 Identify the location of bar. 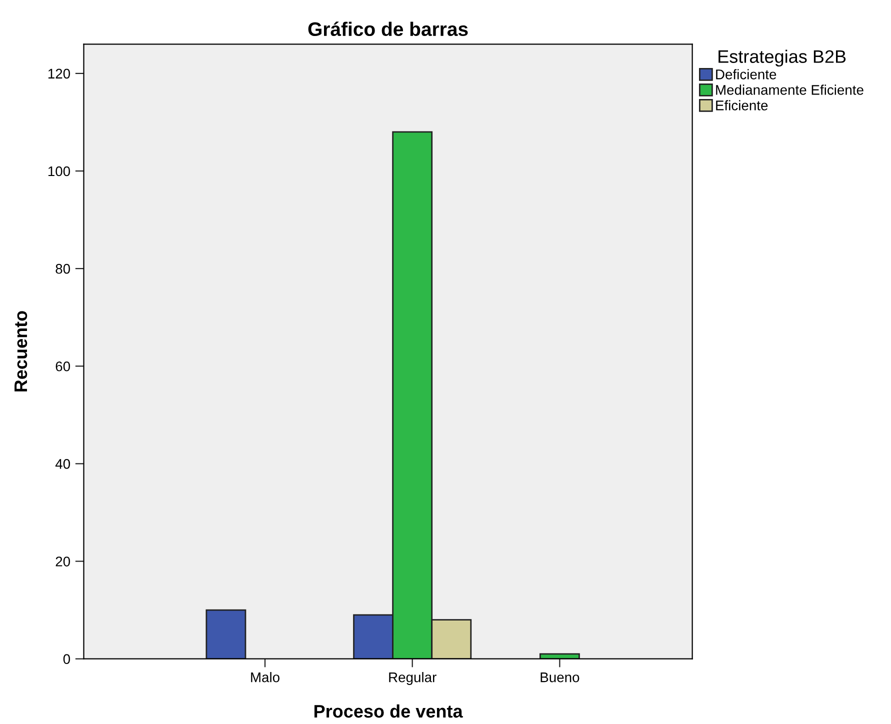
(226, 634).